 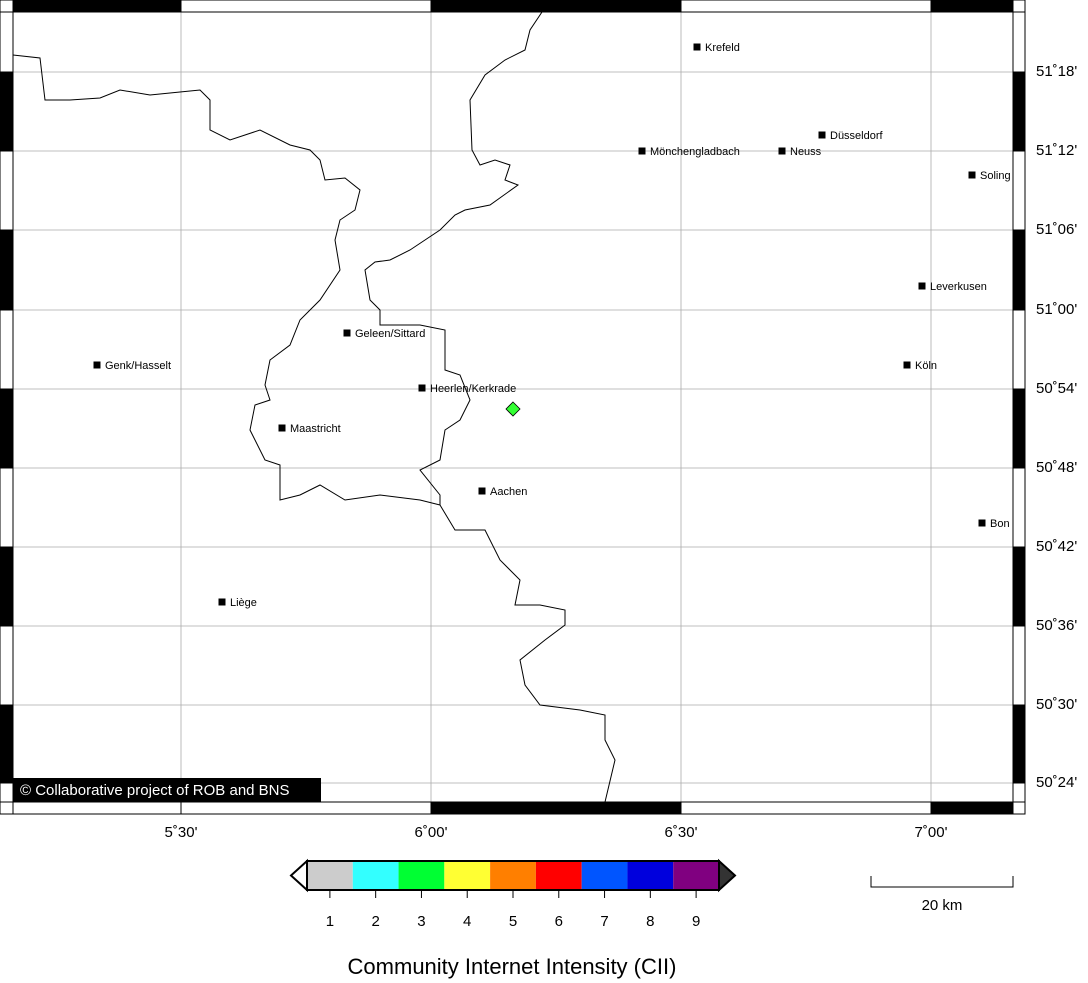 I want to click on lat-label: 51˚12', so click(x=1056, y=150).